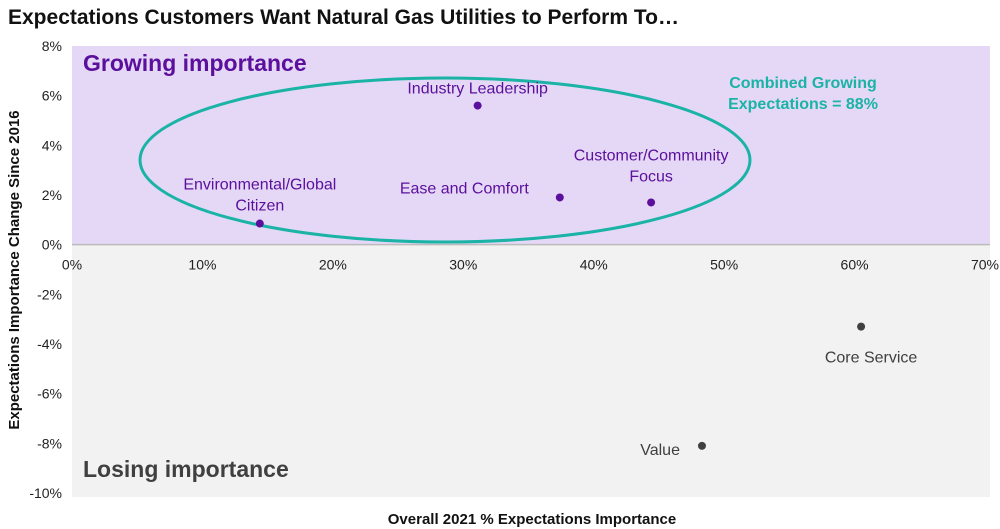 The height and width of the screenshot is (529, 1000). What do you see at coordinates (660, 450) in the screenshot?
I see `data-point-label: Value` at bounding box center [660, 450].